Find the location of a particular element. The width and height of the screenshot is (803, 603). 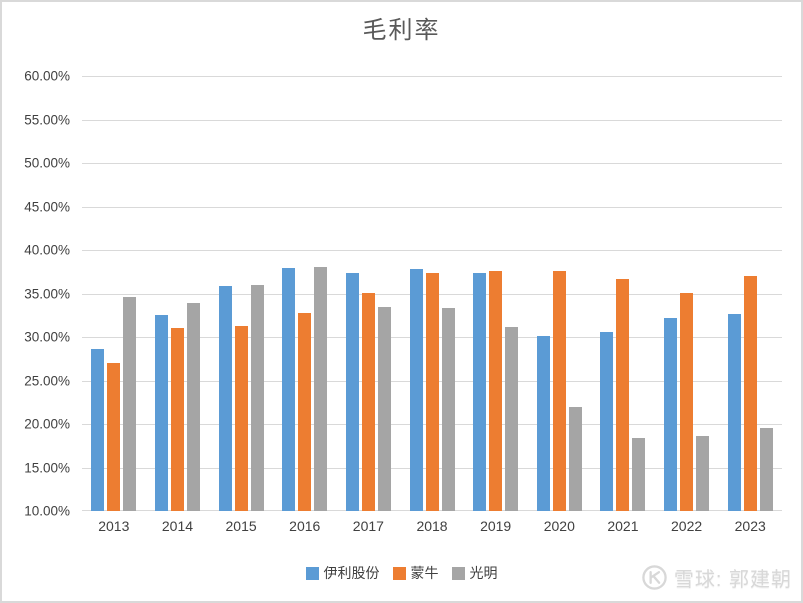

bar-伊利股份-2022 is located at coordinates (671, 414).